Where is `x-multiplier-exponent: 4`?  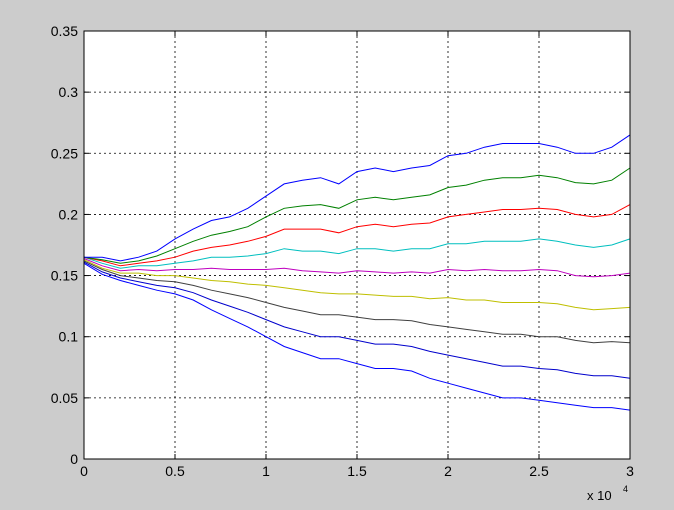 x-multiplier-exponent: 4 is located at coordinates (625, 489).